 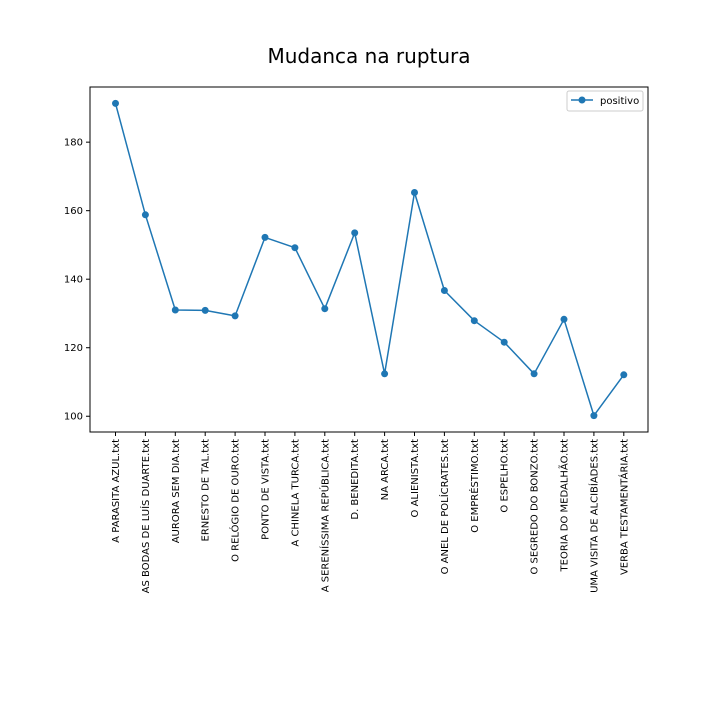 What do you see at coordinates (355, 479) in the screenshot?
I see `x-tick-label: D. BENEDITA.txt` at bounding box center [355, 479].